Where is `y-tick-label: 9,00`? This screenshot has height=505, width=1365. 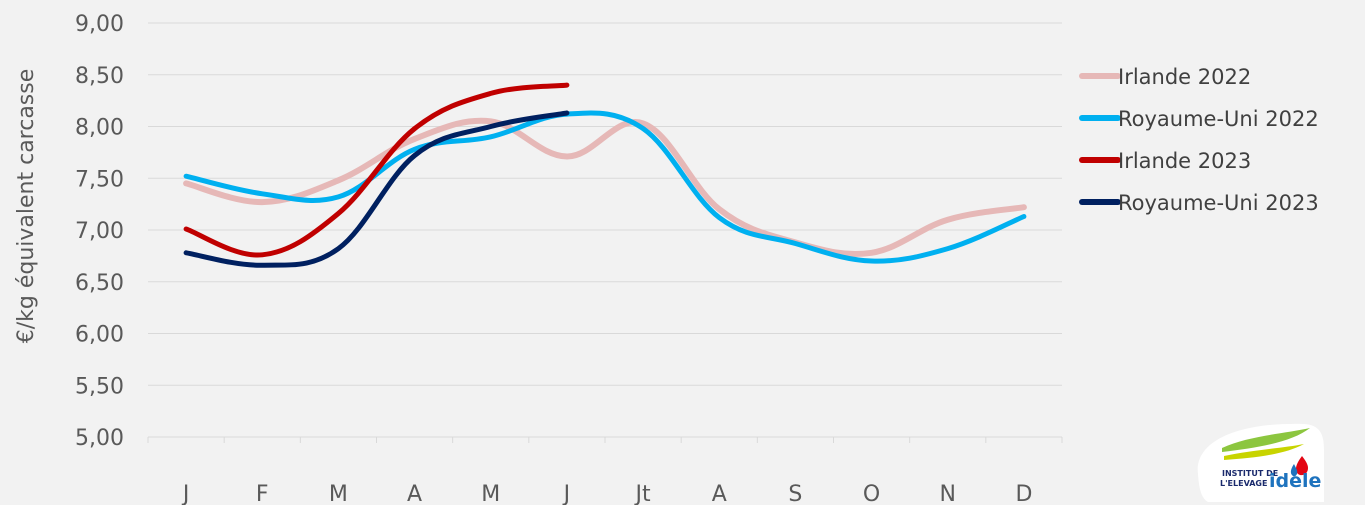 y-tick-label: 9,00 is located at coordinates (99, 24).